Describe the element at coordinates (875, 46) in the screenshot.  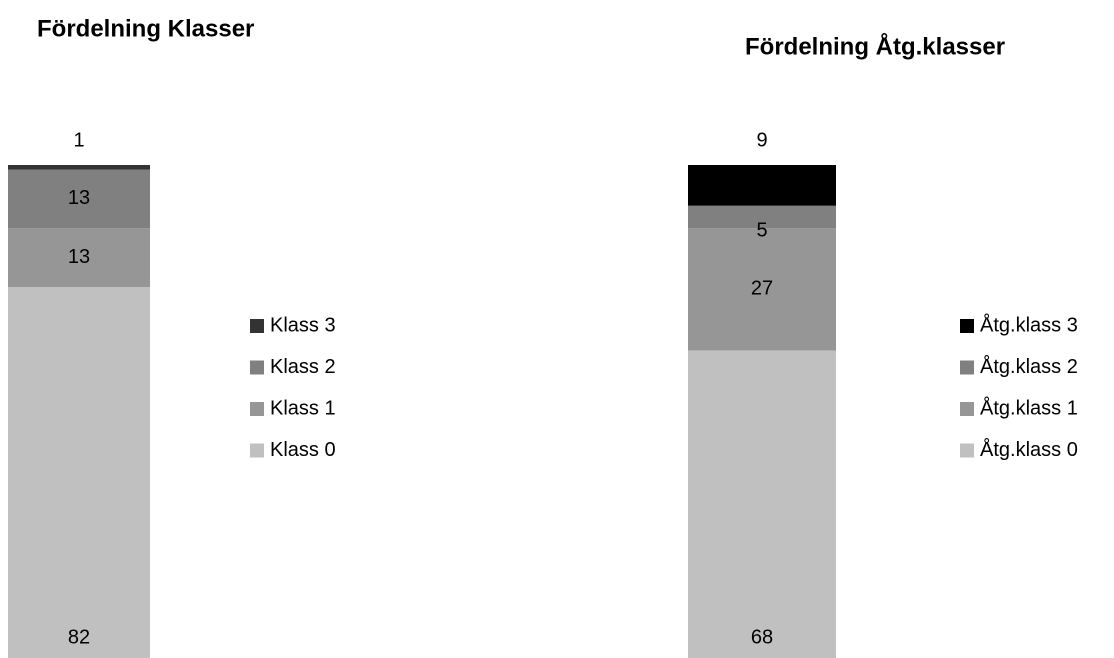
I see `chart-title: Fördelning Åtg.klasser` at that location.